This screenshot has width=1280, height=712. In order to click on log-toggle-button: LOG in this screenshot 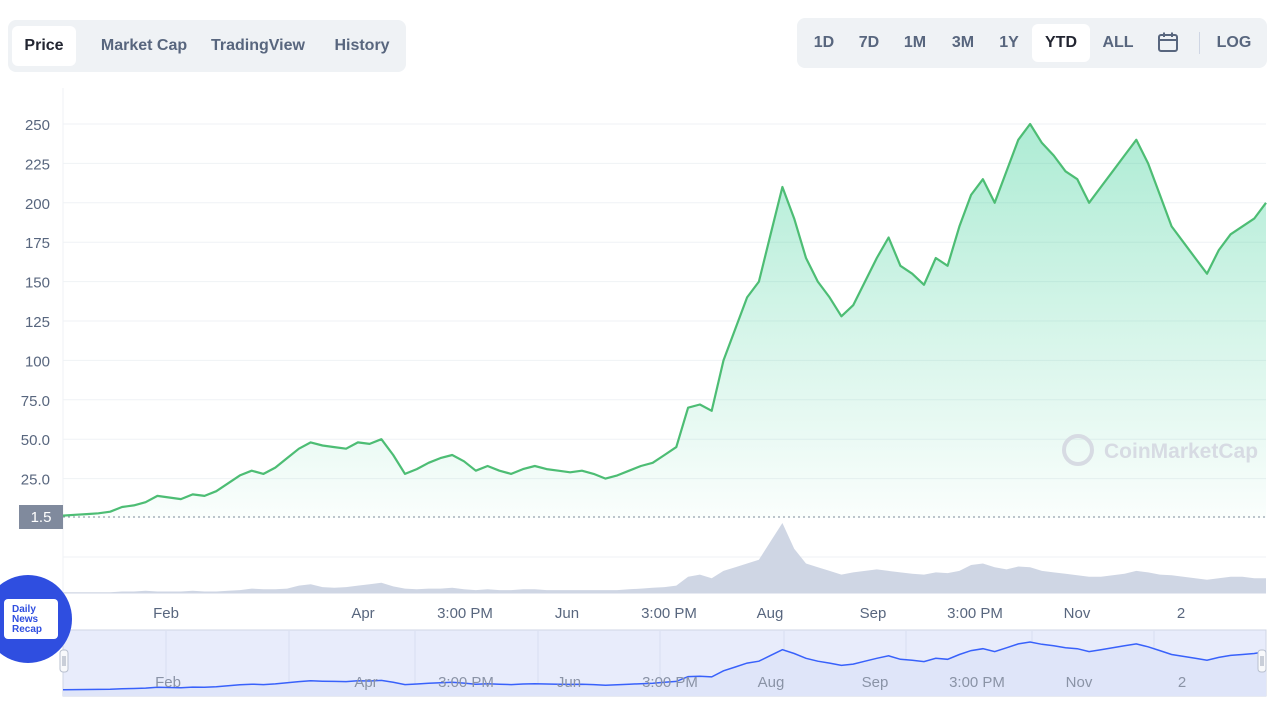, I will do `click(1234, 42)`.